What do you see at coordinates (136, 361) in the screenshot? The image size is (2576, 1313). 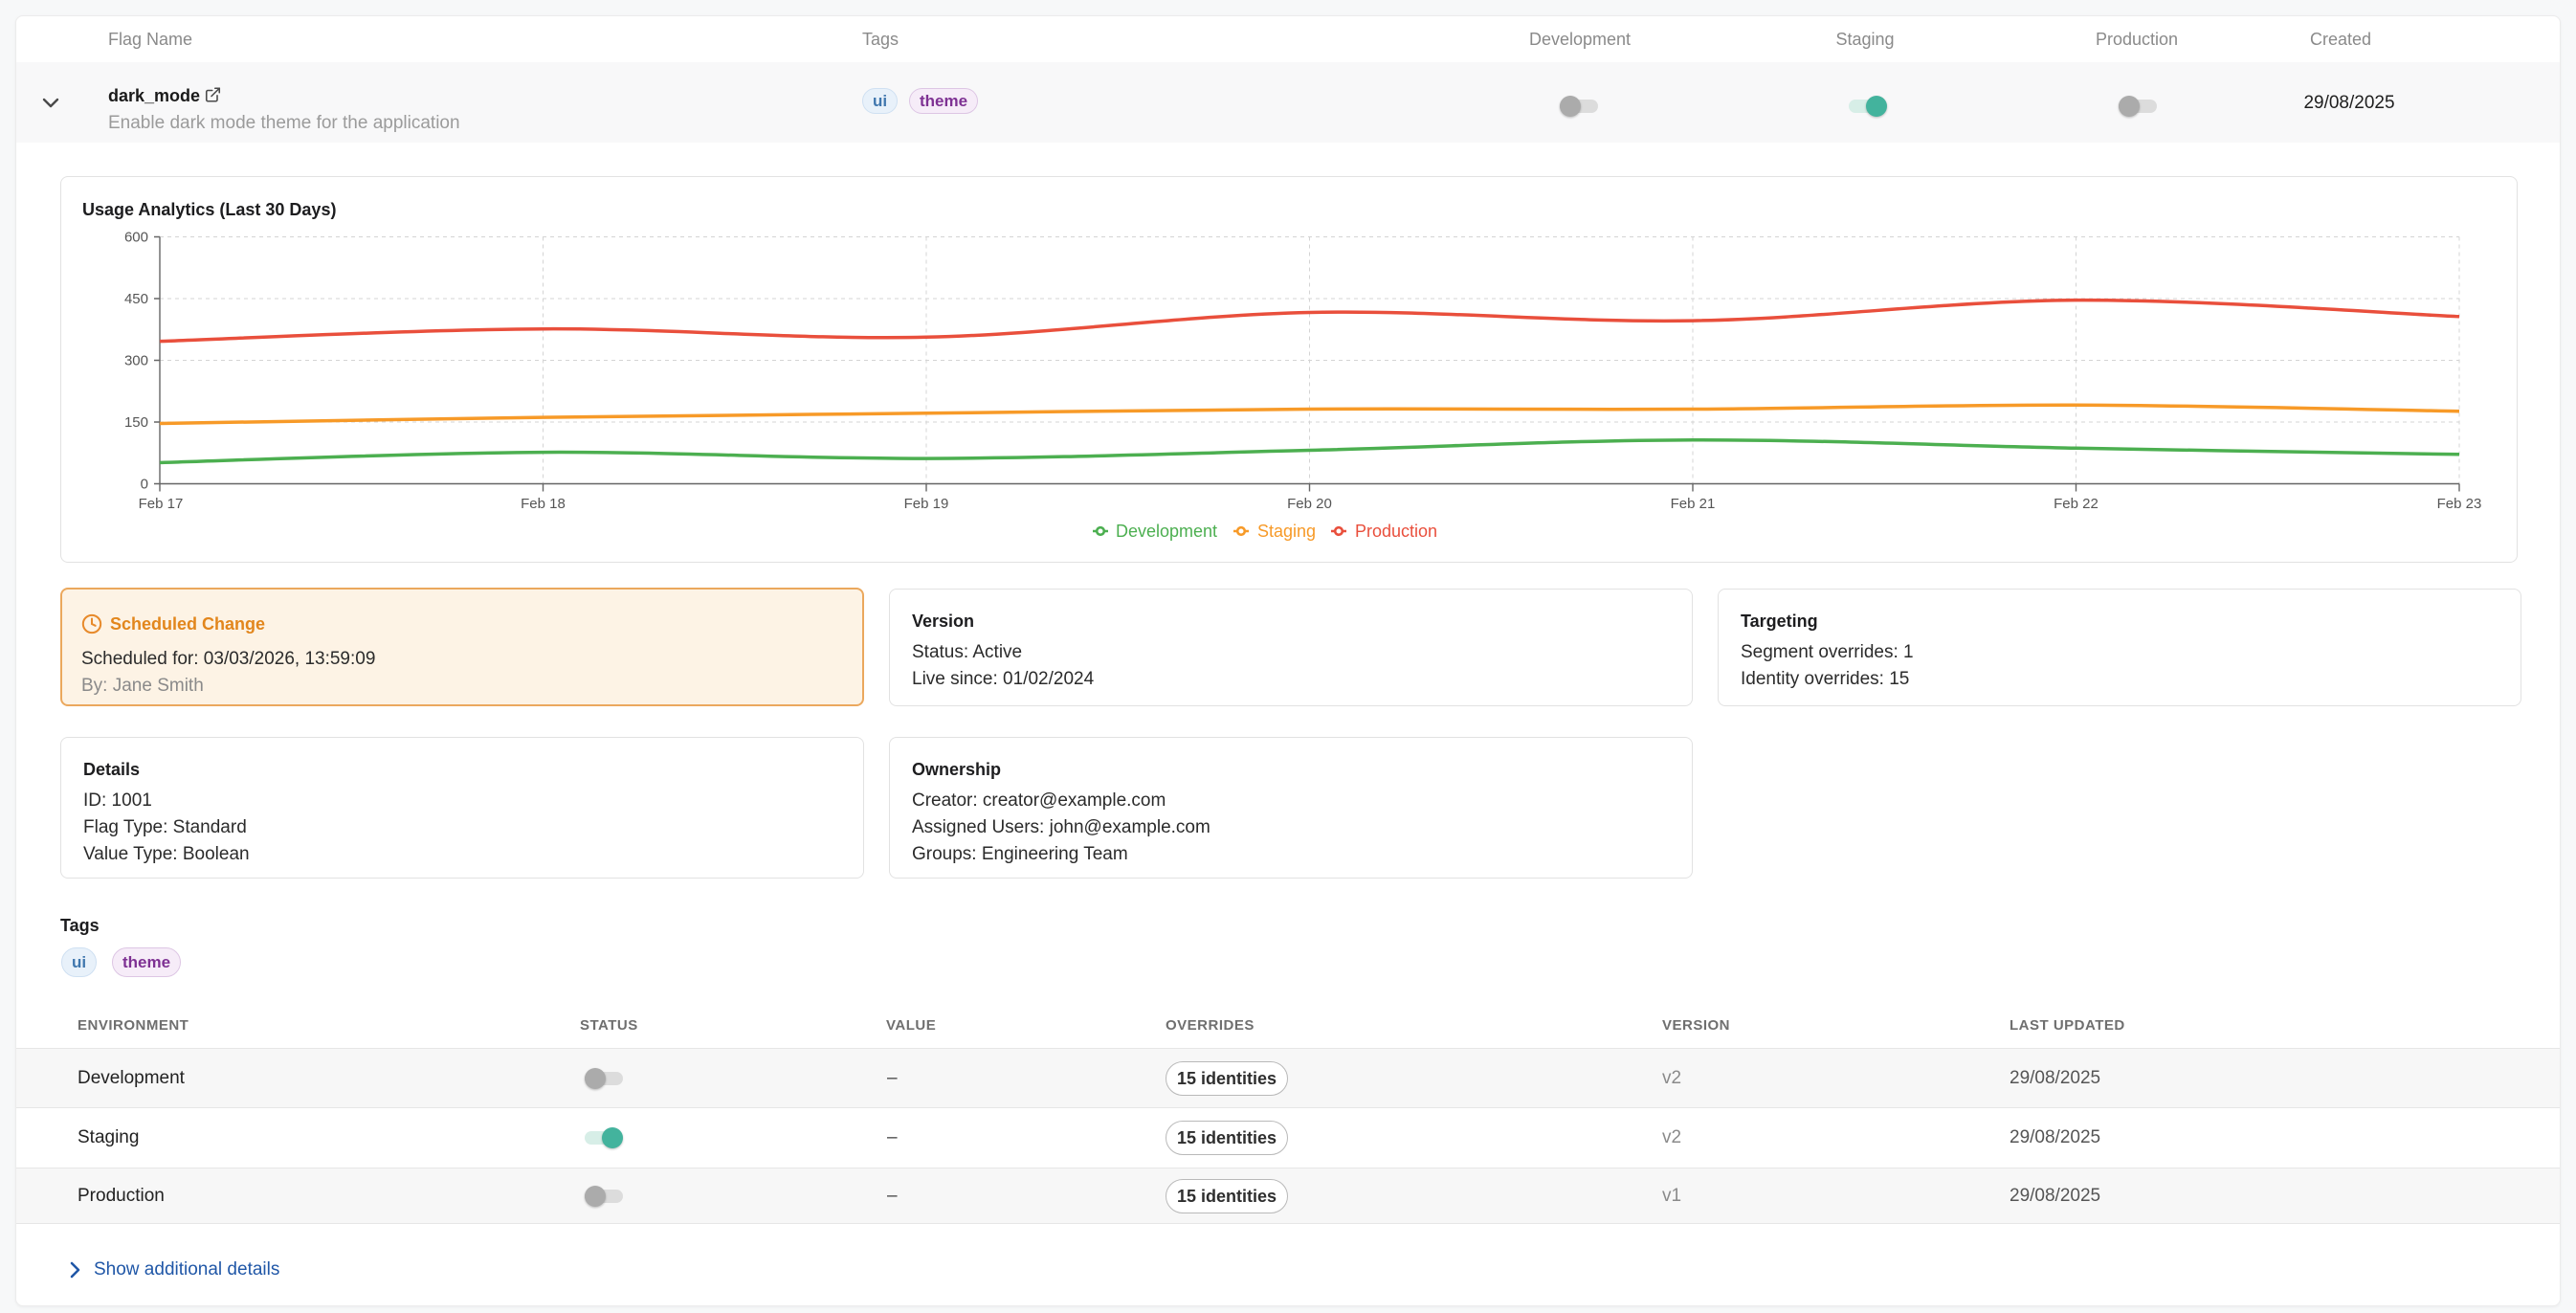 I see `svg-text: 300` at bounding box center [136, 361].